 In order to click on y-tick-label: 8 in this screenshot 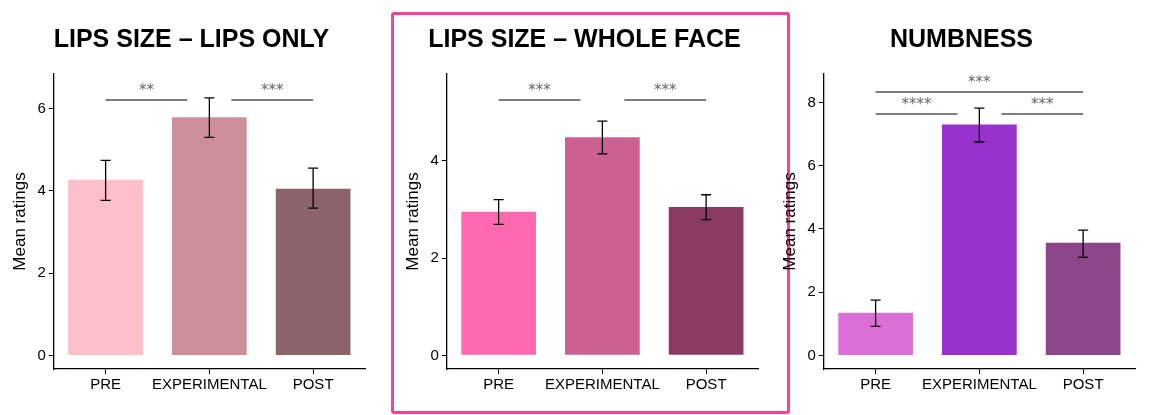, I will do `click(811, 101)`.